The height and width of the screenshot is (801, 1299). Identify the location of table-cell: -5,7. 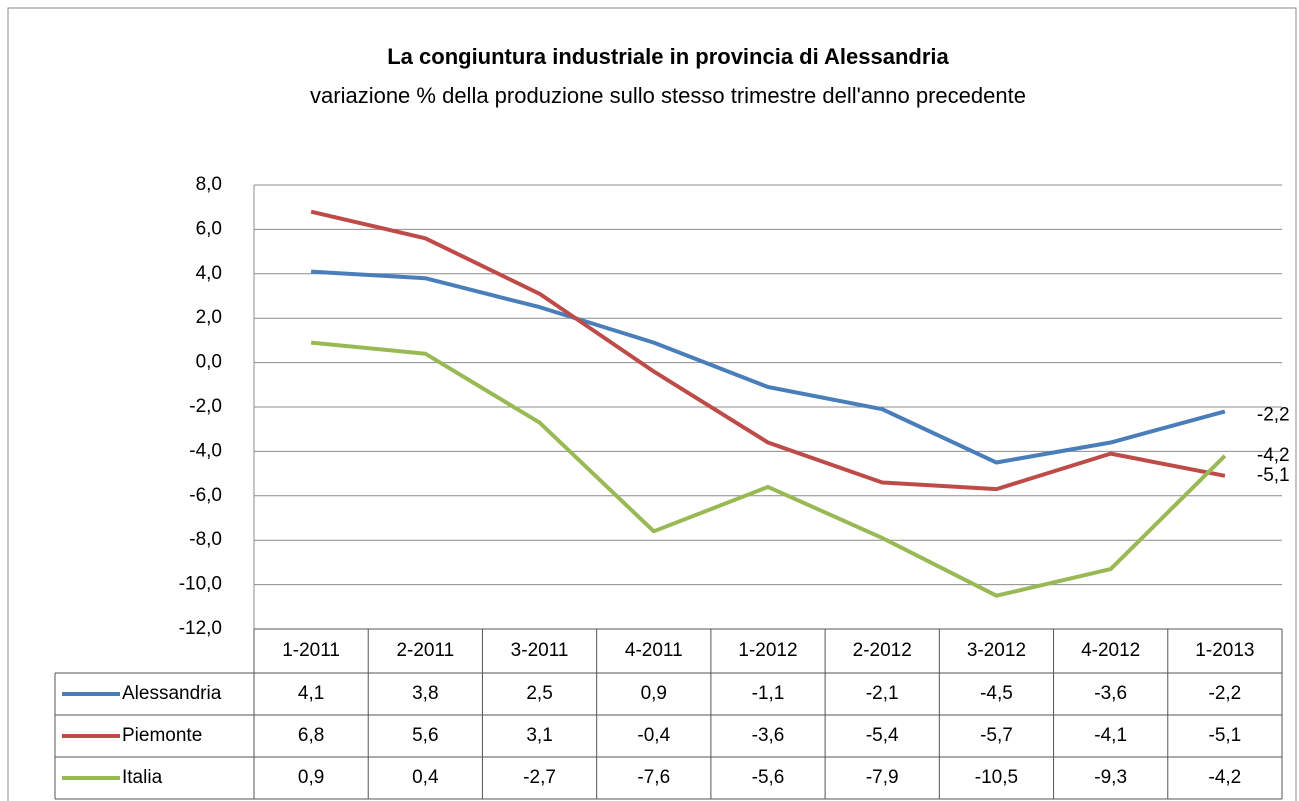
(996, 735).